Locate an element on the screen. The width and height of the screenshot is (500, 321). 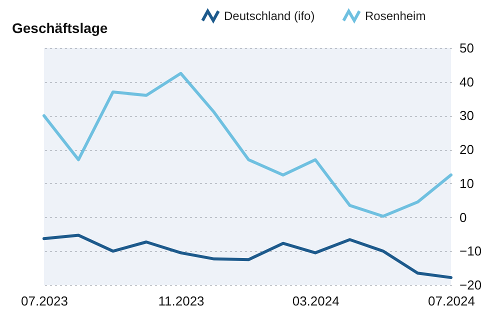
y-tick-label: −10 is located at coordinates (471, 251).